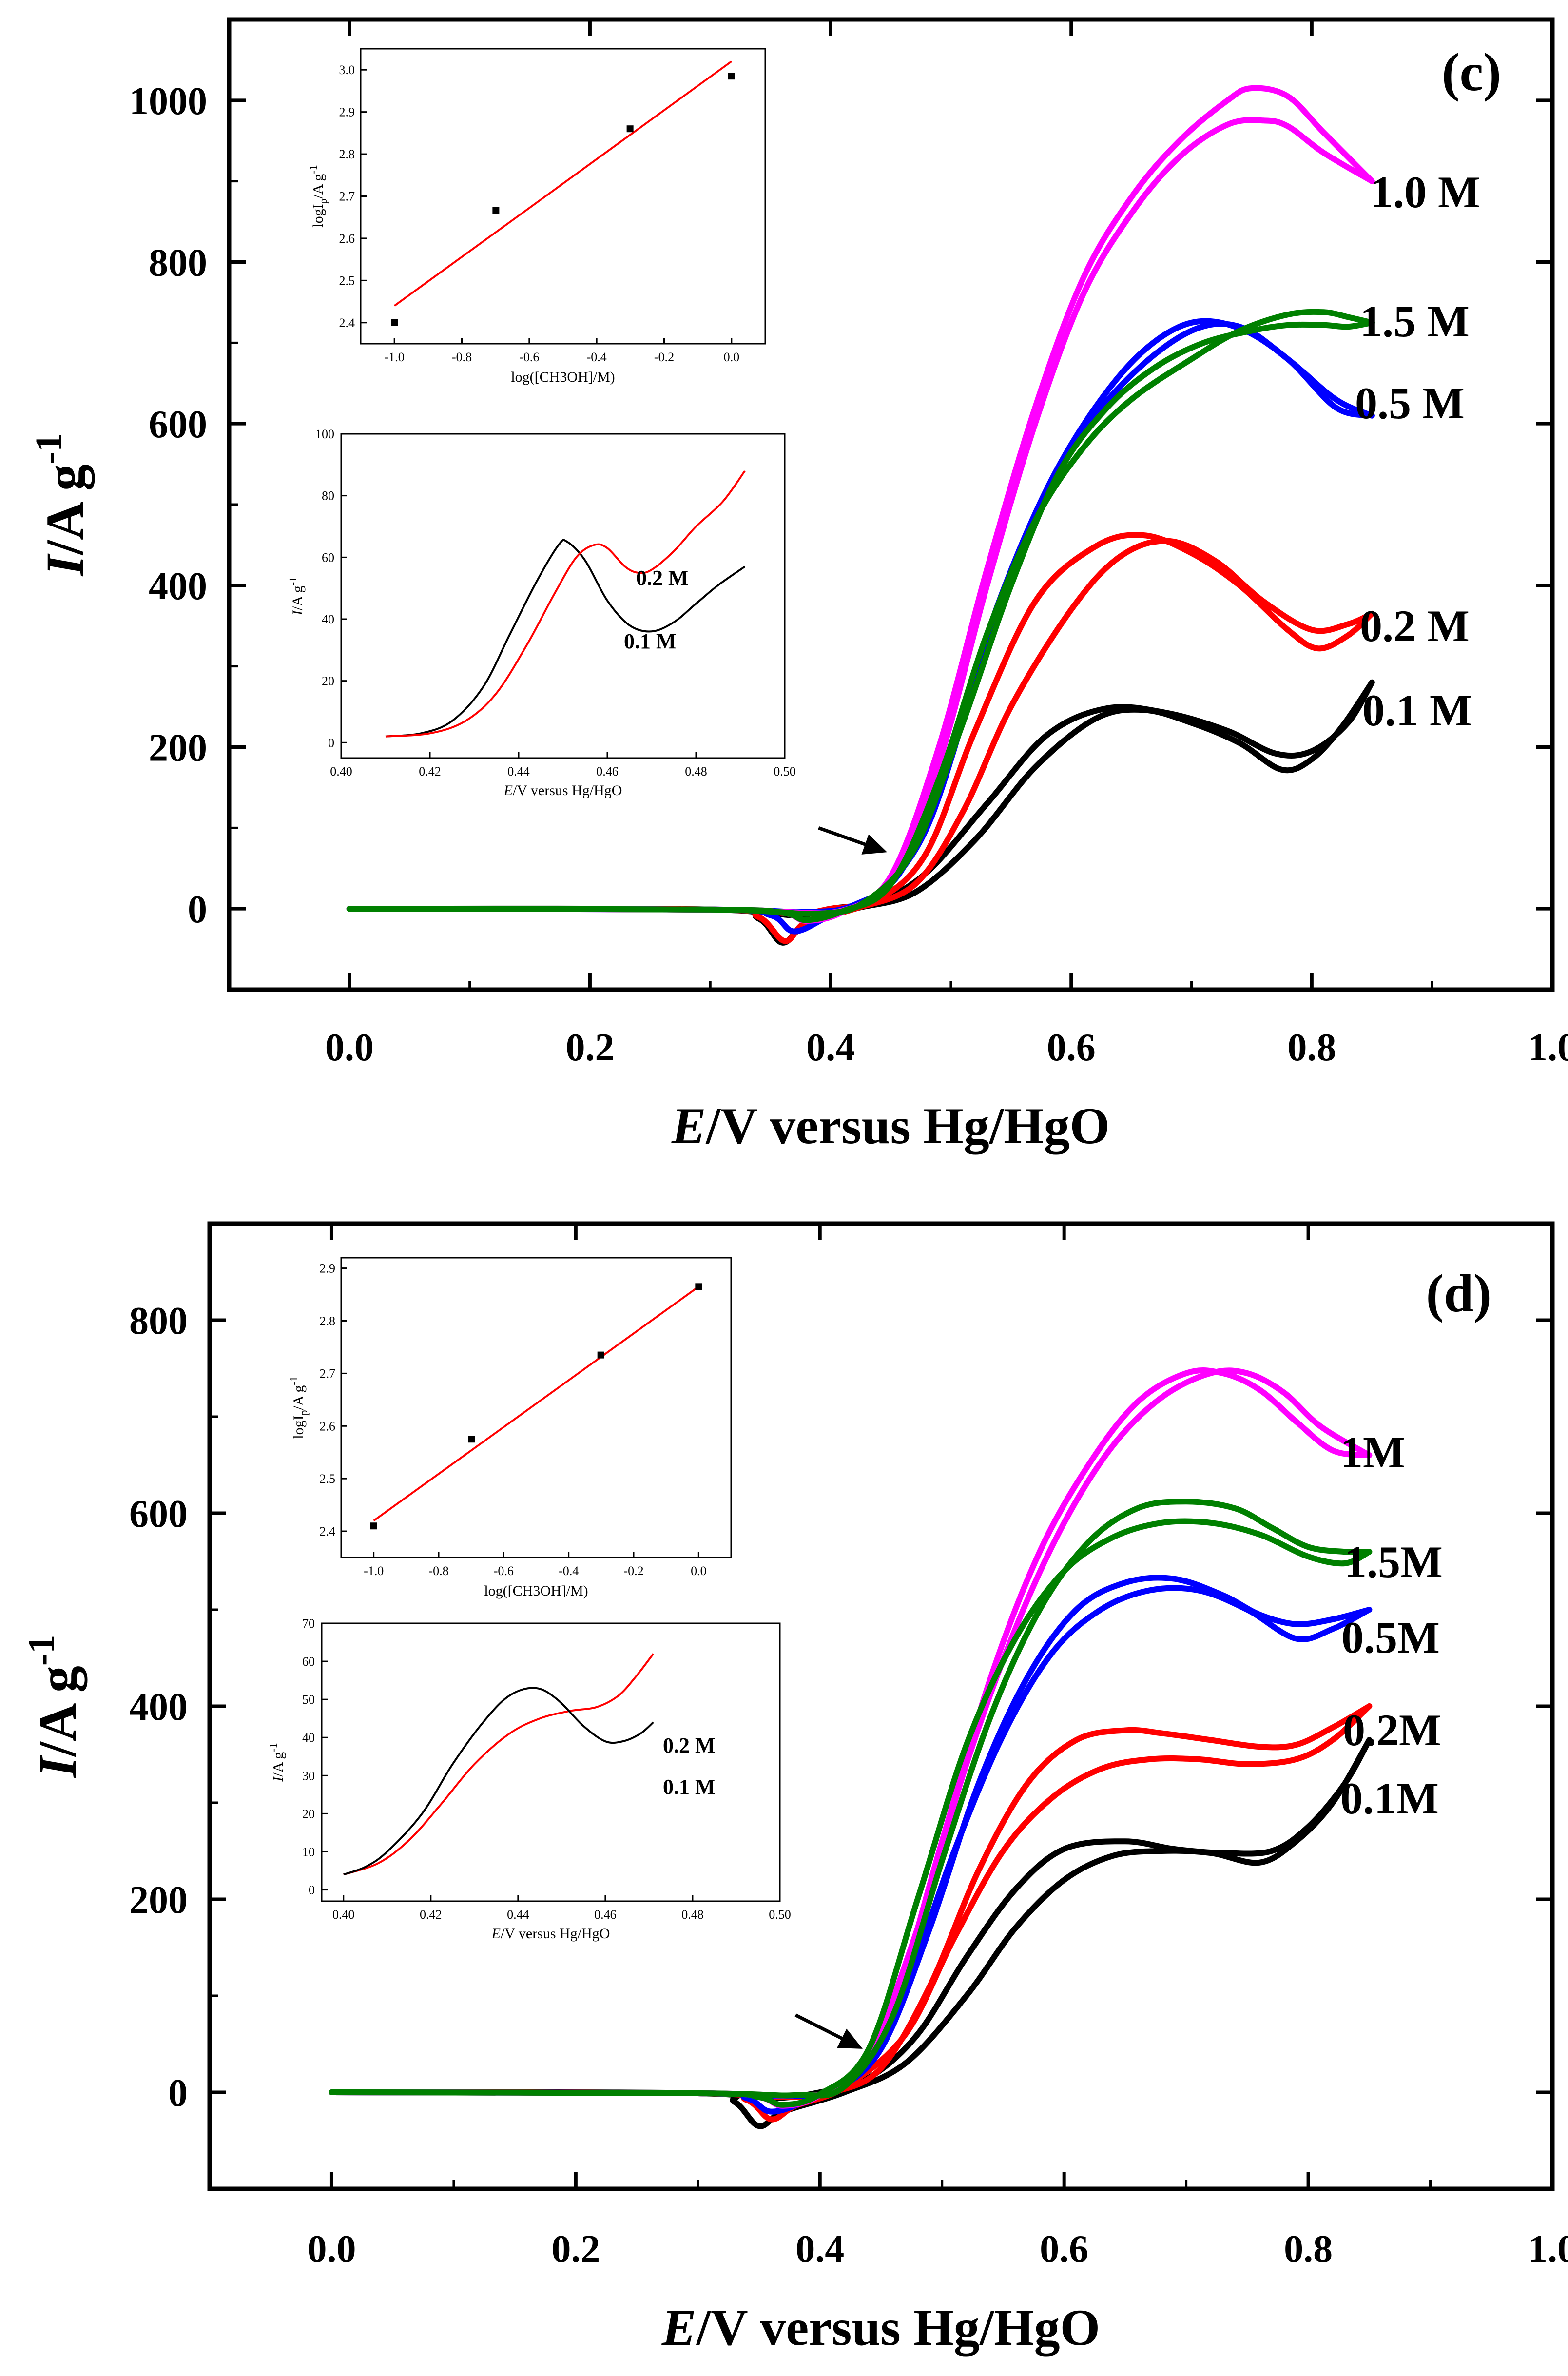 The height and width of the screenshot is (2376, 1568). I want to click on curve-label-0.5M: 0.5M, so click(1390, 1638).